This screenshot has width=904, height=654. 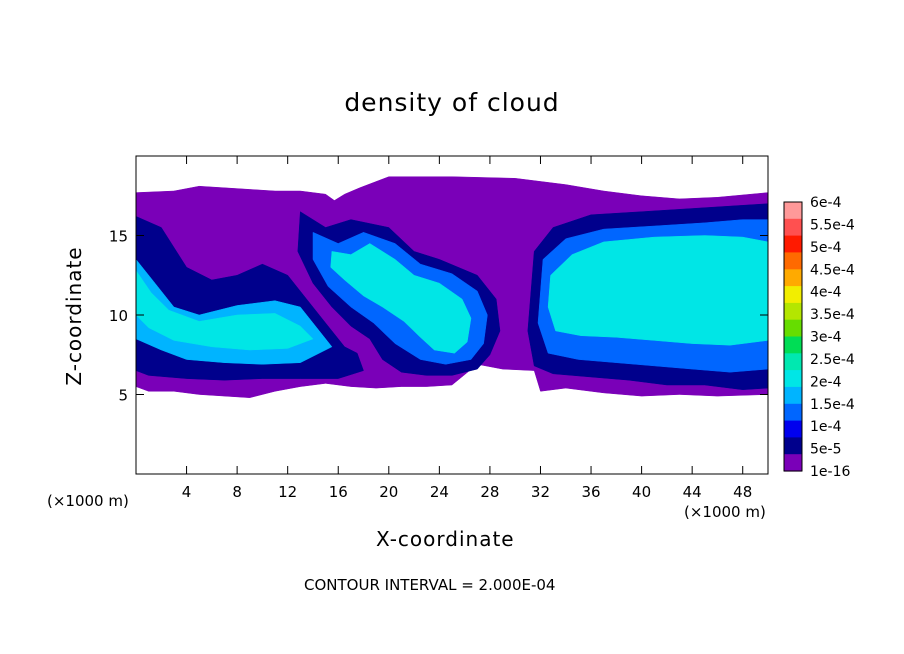 I want to click on x-axis-label: X-coordinate, so click(x=445, y=539).